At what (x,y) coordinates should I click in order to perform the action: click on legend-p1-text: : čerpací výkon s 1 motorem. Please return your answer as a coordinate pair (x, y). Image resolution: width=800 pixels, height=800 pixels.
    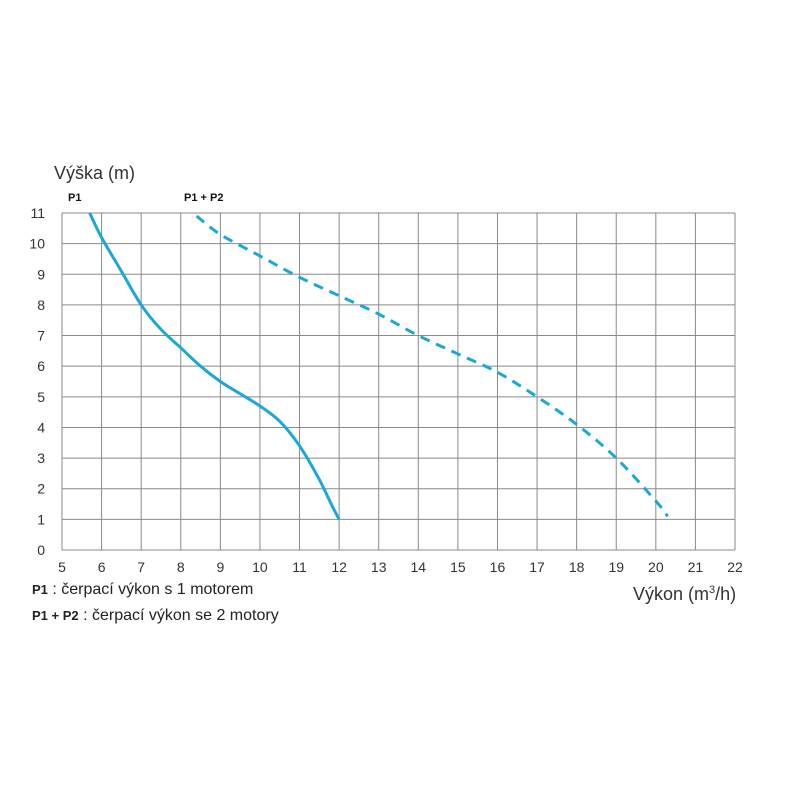
    Looking at the image, I should click on (150, 589).